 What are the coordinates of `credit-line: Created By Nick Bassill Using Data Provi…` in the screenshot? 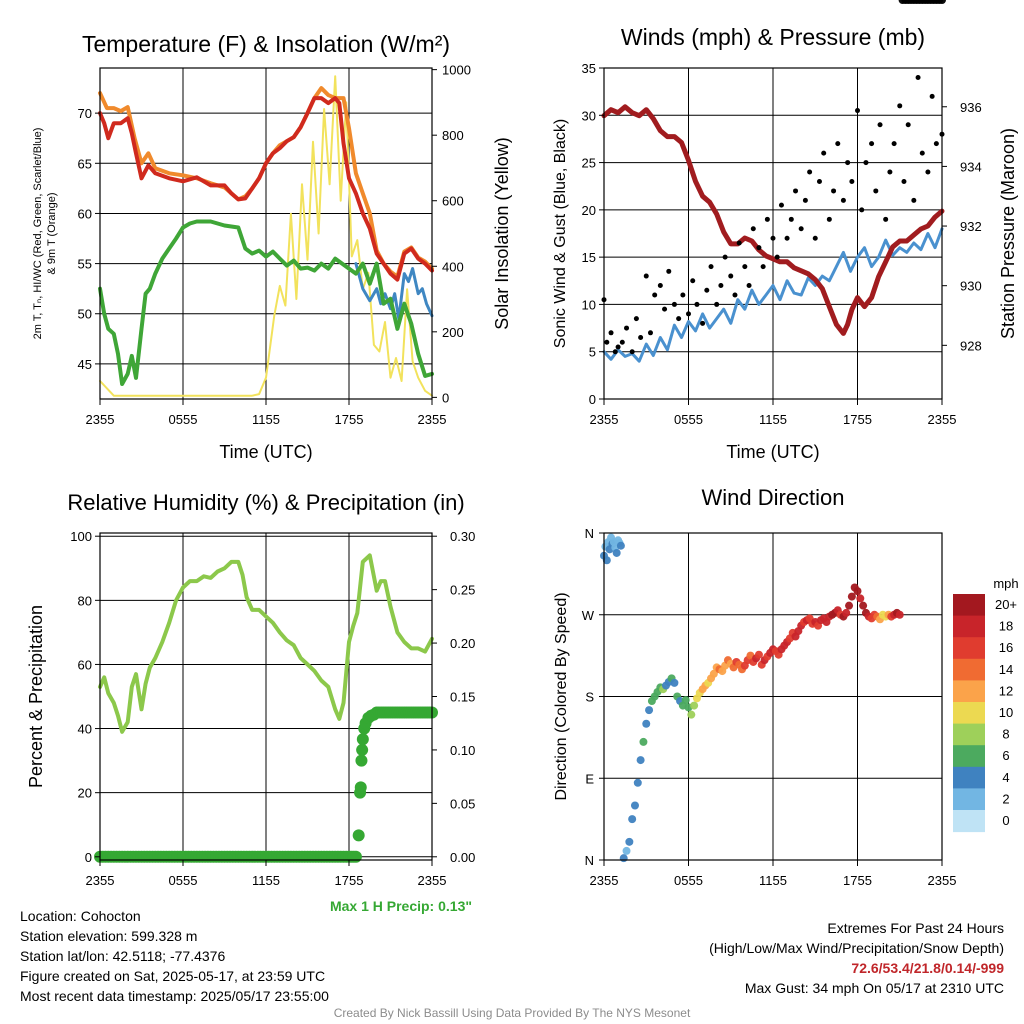 It's located at (512, 1013).